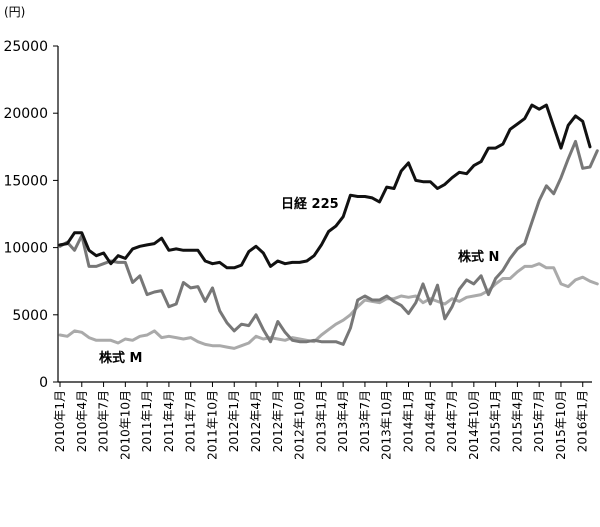 Image resolution: width=600 pixels, height=527 pixels. What do you see at coordinates (43, 383) in the screenshot?
I see `y-tick-label: 0` at bounding box center [43, 383].